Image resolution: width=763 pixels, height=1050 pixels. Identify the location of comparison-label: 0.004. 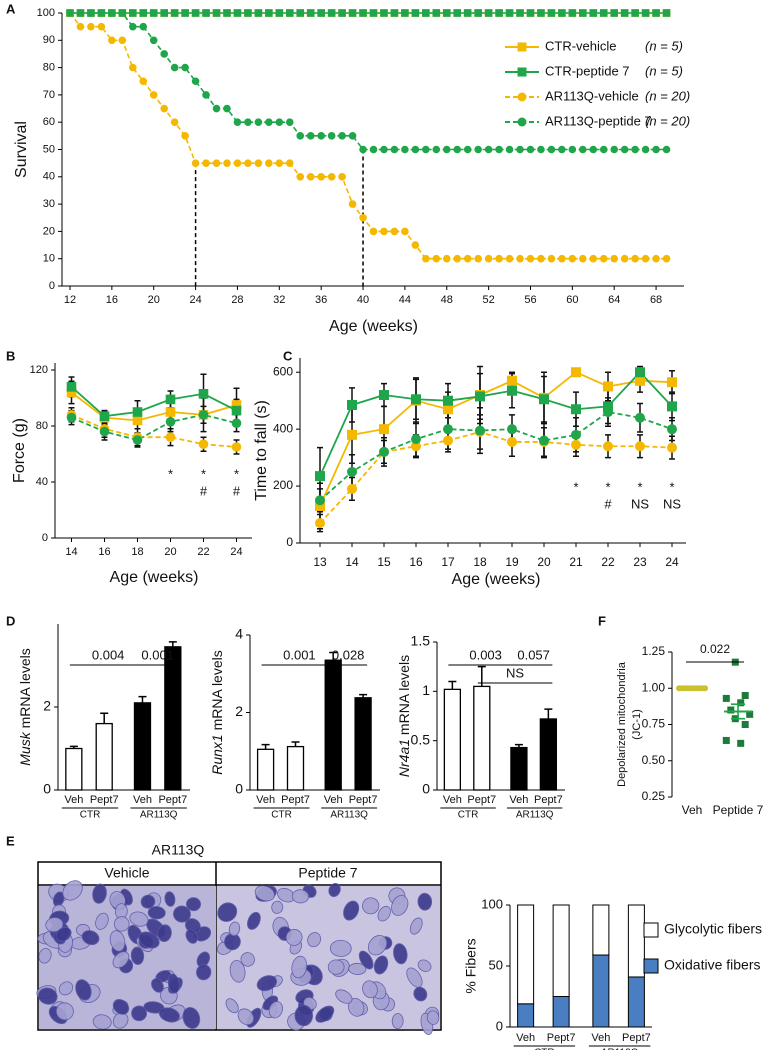
(108, 654).